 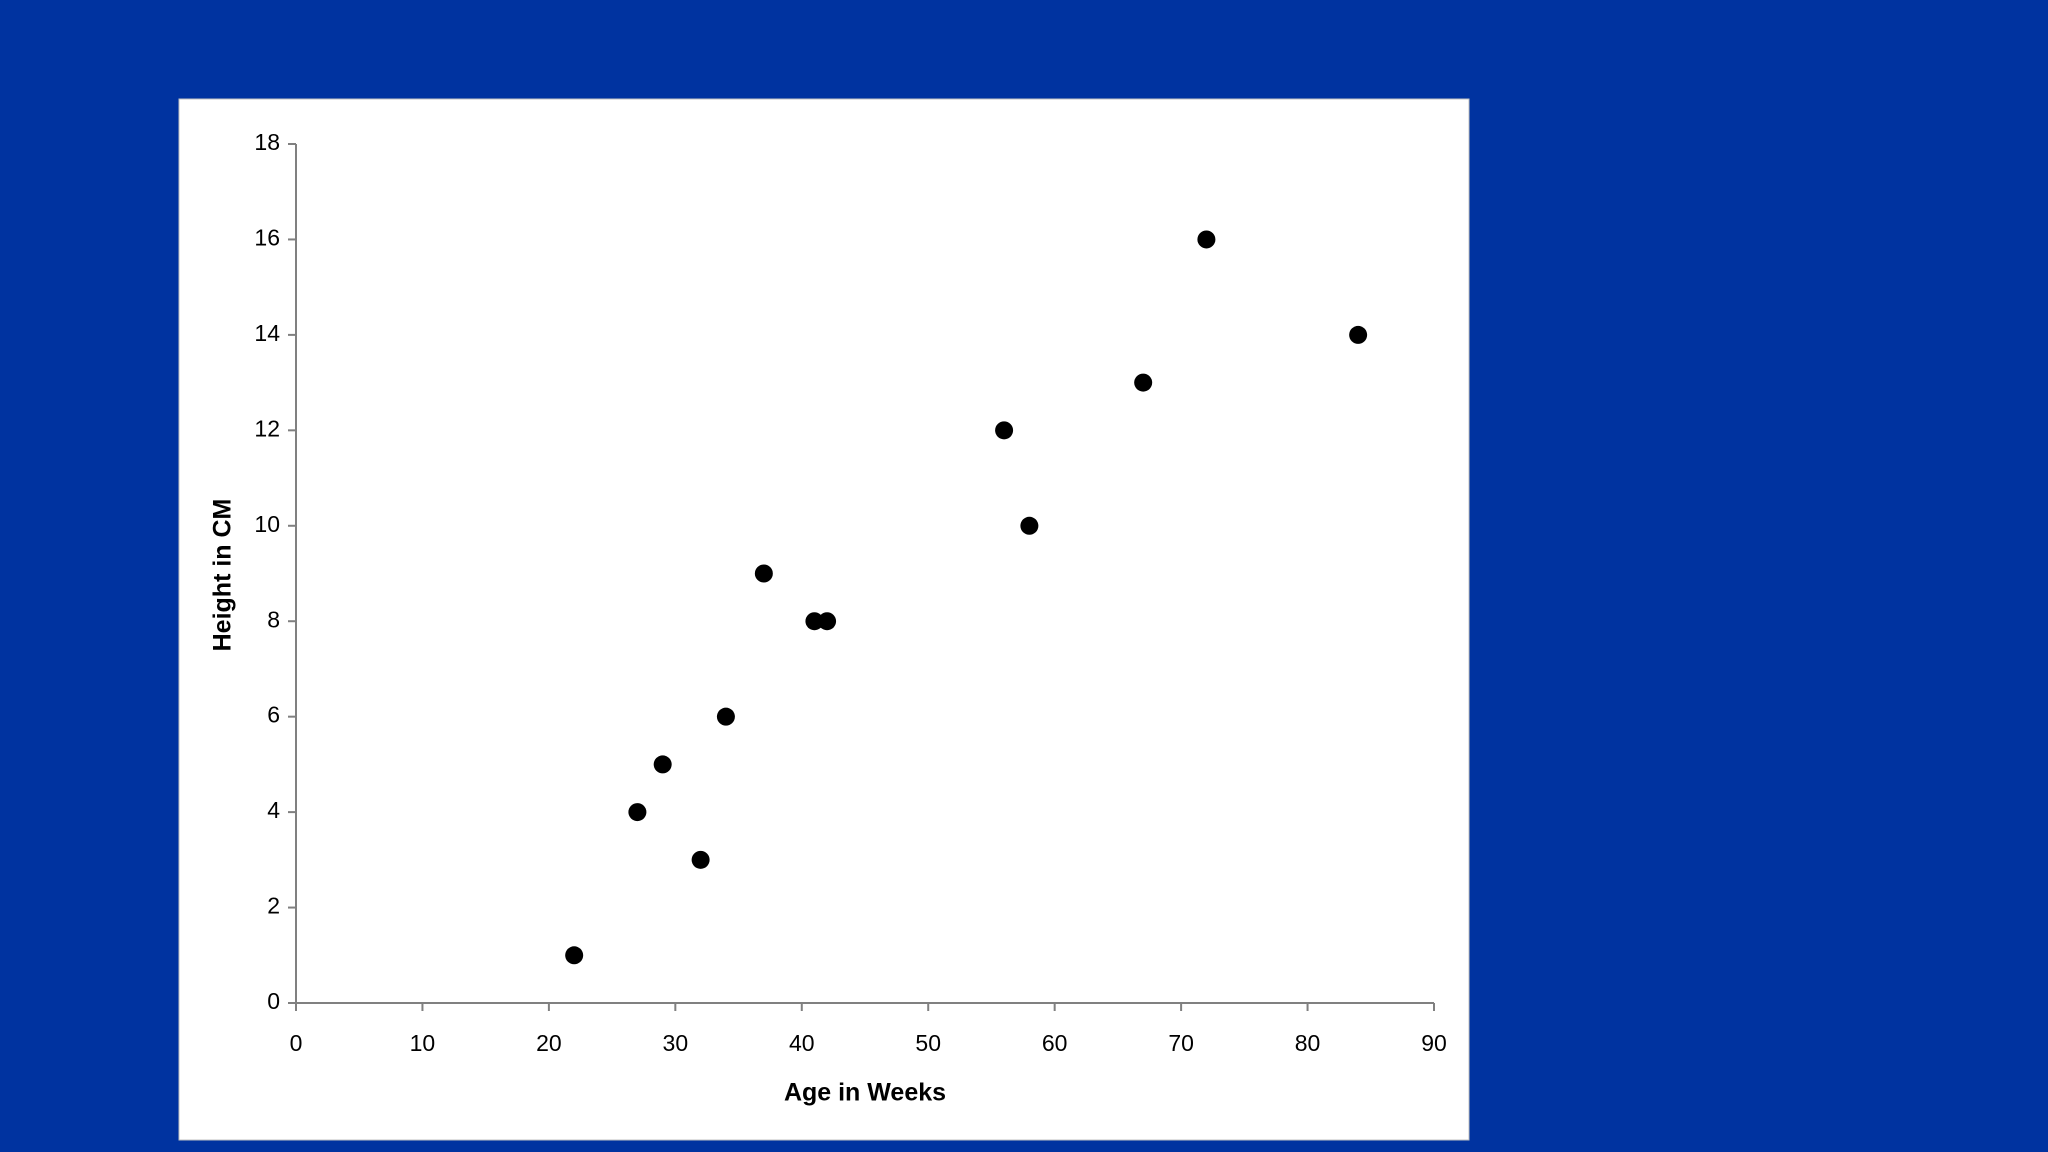 I want to click on x-axis-title: Age in Weeks, so click(x=865, y=1093).